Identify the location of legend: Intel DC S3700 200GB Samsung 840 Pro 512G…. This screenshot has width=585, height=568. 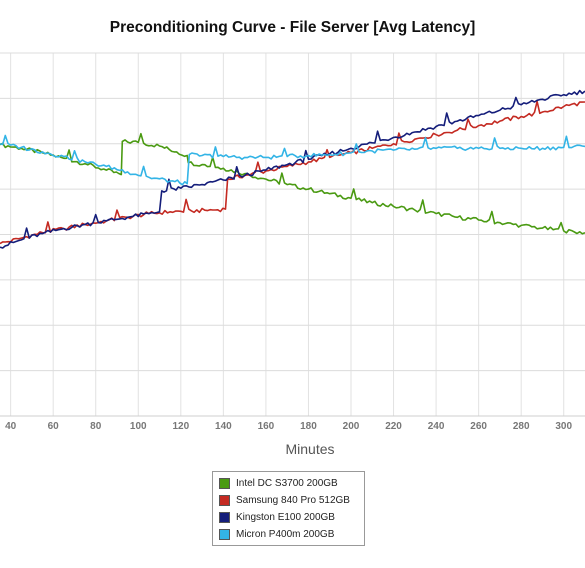
(288, 508).